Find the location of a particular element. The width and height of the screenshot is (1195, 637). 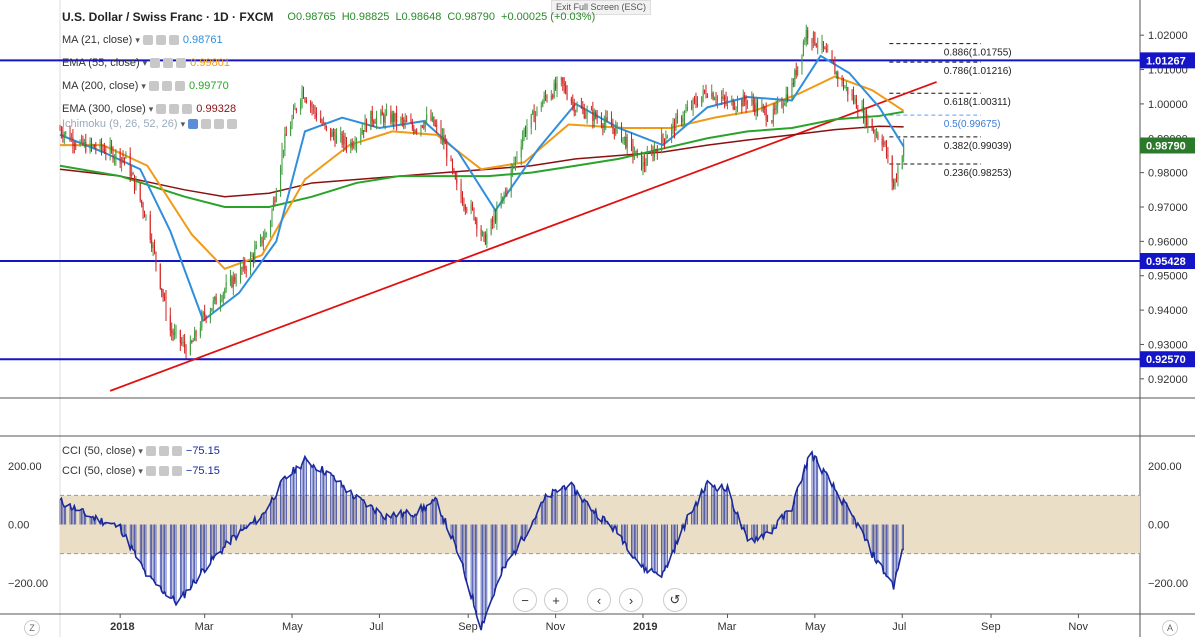

legend-ema300: EMA (300, close) ▾ 0.99328 is located at coordinates (149, 109).